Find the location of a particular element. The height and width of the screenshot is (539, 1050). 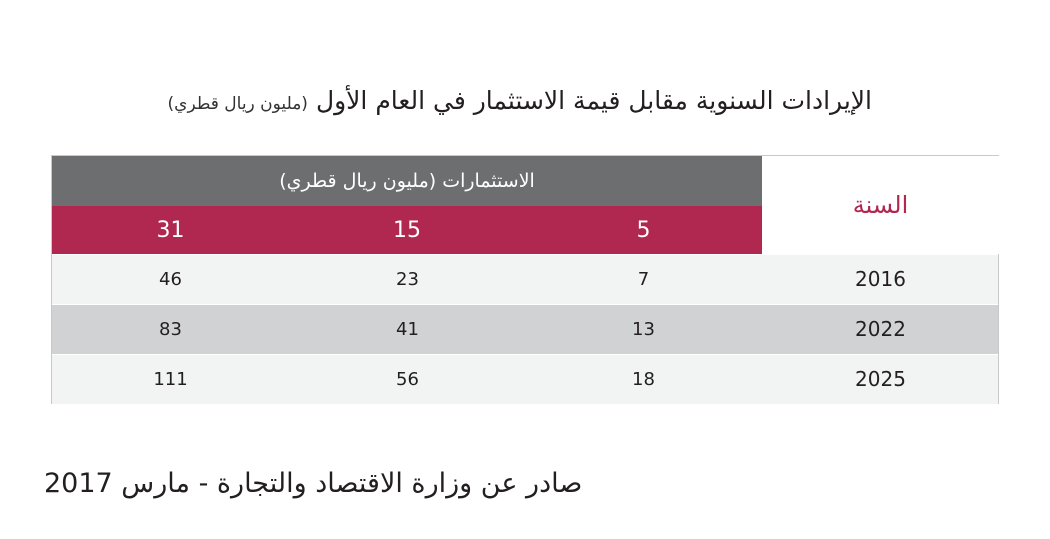

value-cell: 46 is located at coordinates (170, 279).